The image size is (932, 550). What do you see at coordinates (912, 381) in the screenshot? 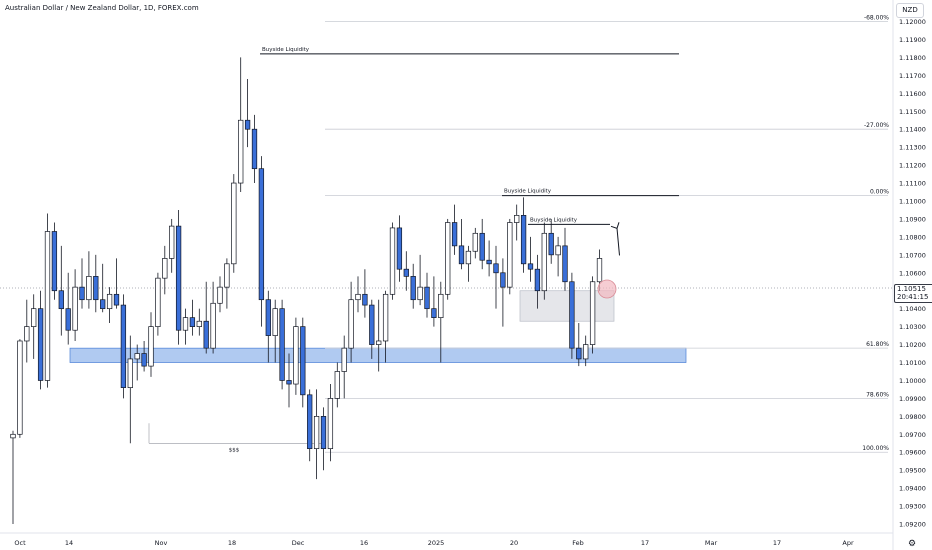
I see `y-tick-label: 1.10000` at bounding box center [912, 381].